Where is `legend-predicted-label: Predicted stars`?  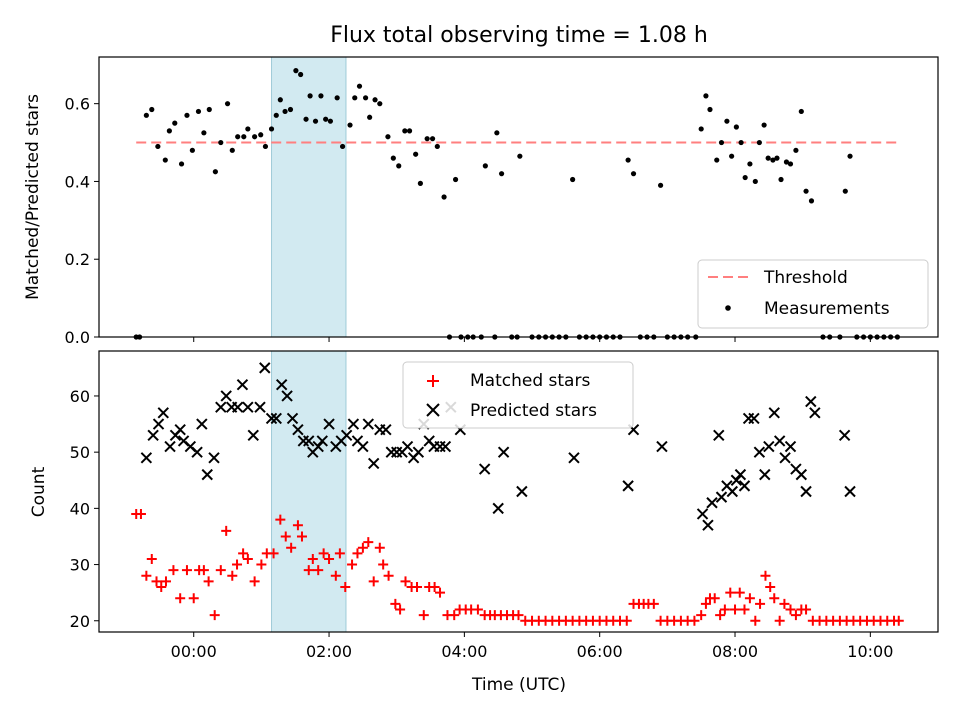 legend-predicted-label: Predicted stars is located at coordinates (533, 411).